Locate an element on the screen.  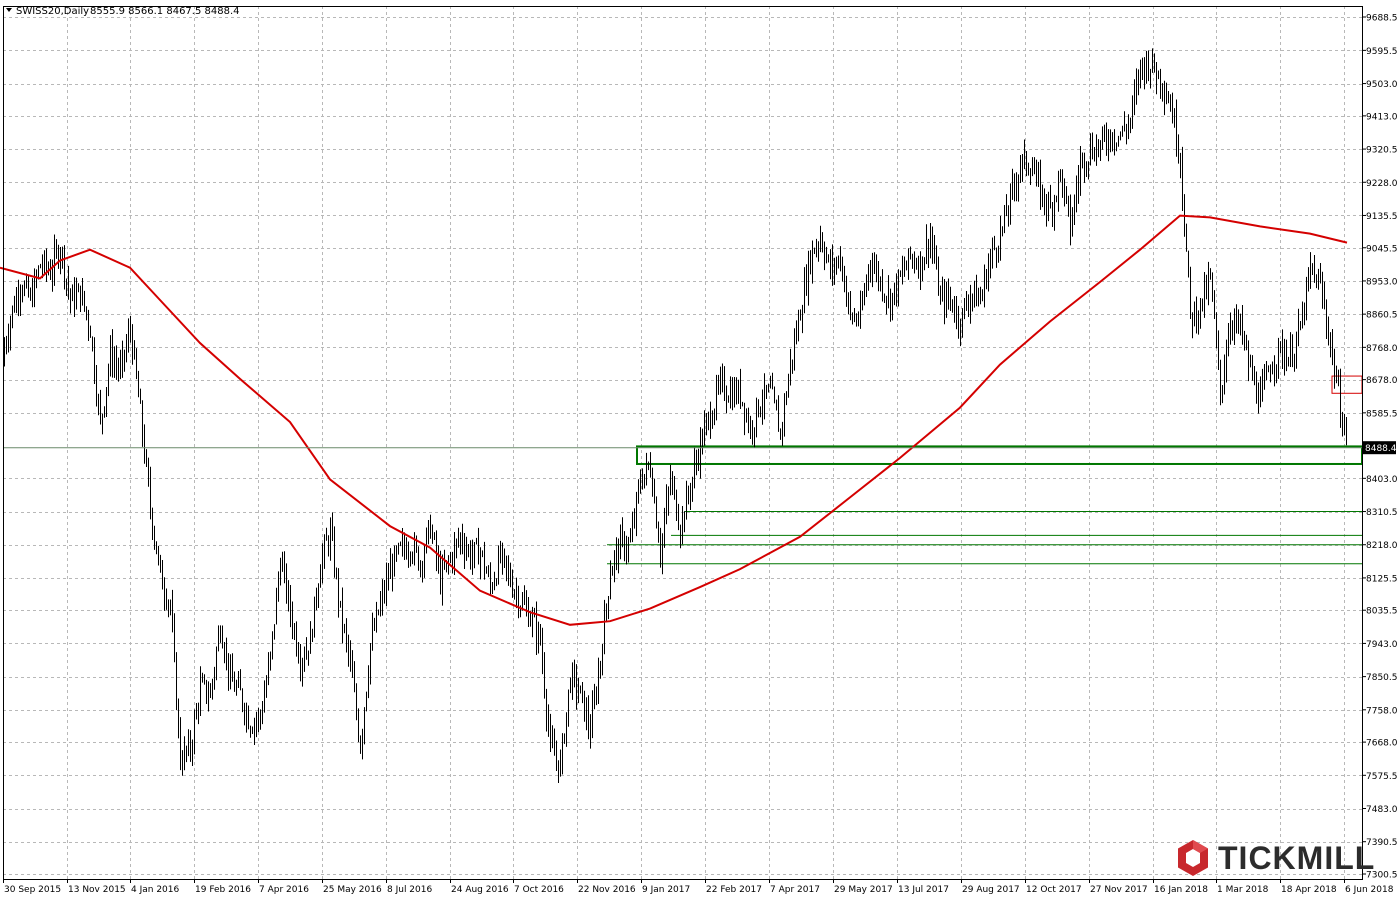
y-tick-label: 7850.5 is located at coordinates (1382, 678).